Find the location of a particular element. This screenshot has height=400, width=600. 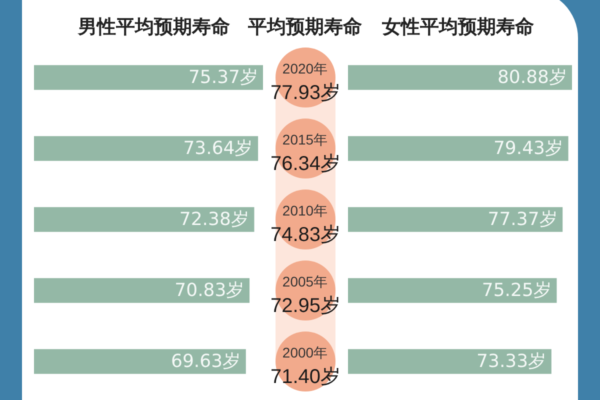

y-tick-label: 2020年 is located at coordinates (305, 68).